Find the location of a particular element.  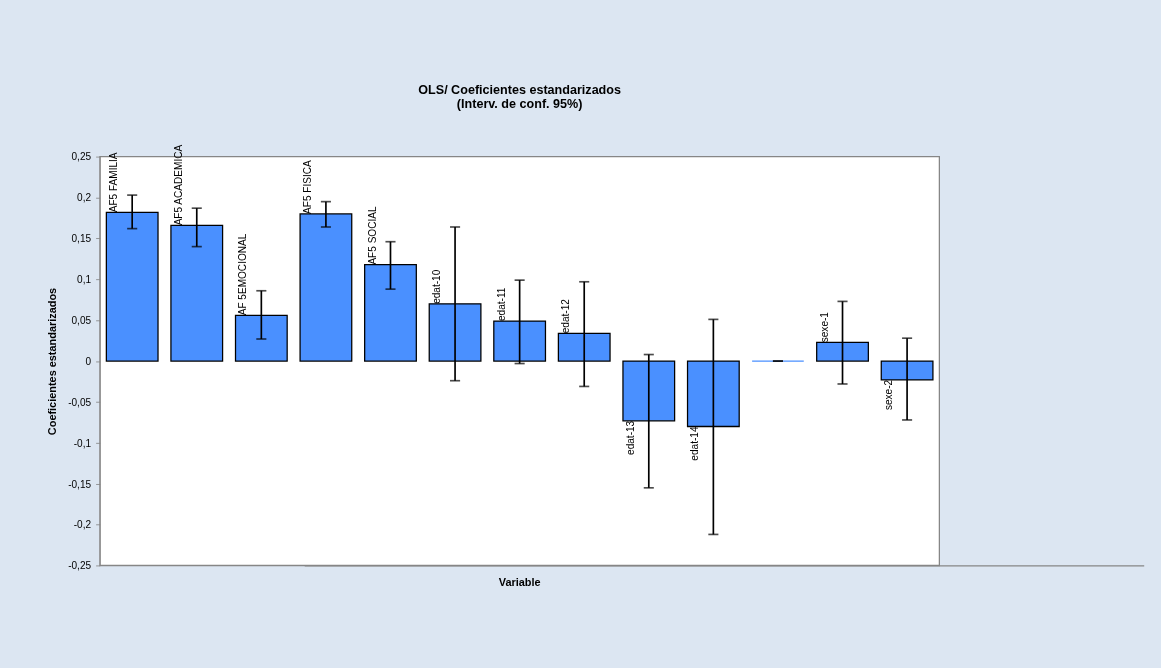

x-tick-label: AF 5EMOCIONAL is located at coordinates (243, 274).